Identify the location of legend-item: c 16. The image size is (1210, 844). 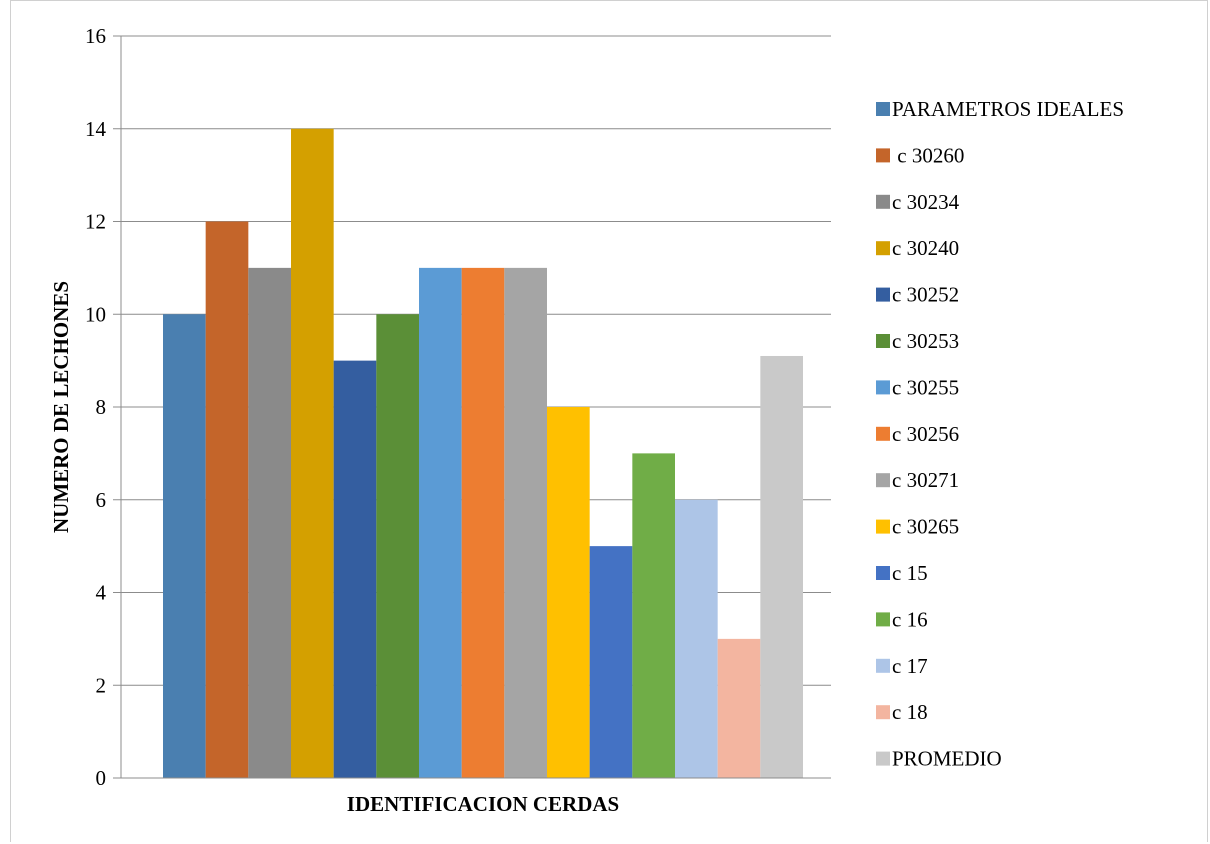
(902, 619).